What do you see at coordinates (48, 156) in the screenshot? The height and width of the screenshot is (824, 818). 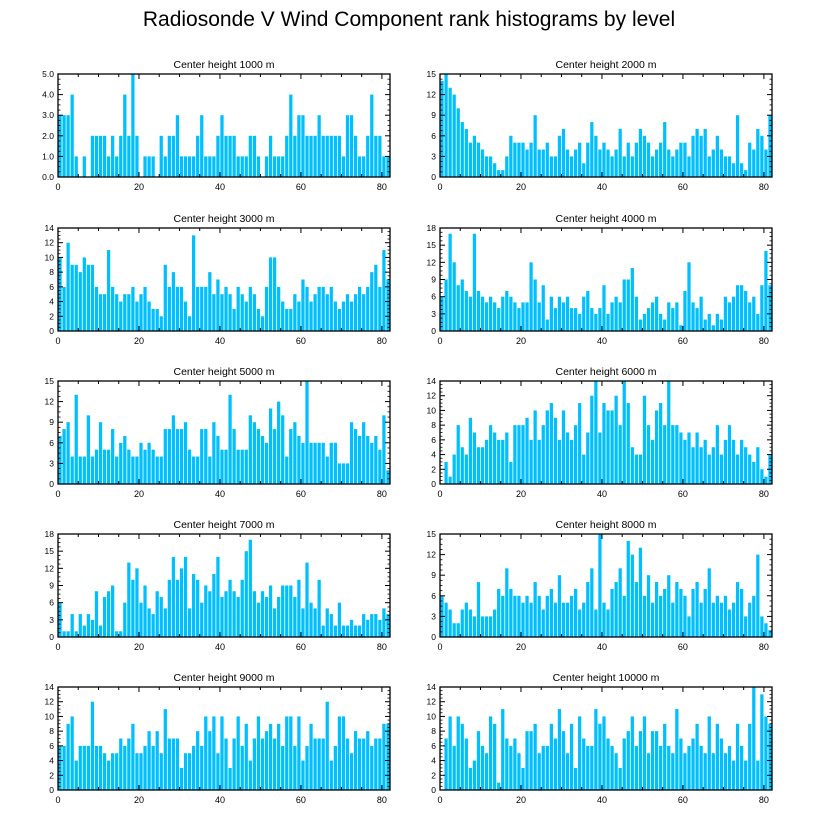 I see `y-tick-label: 1.0` at bounding box center [48, 156].